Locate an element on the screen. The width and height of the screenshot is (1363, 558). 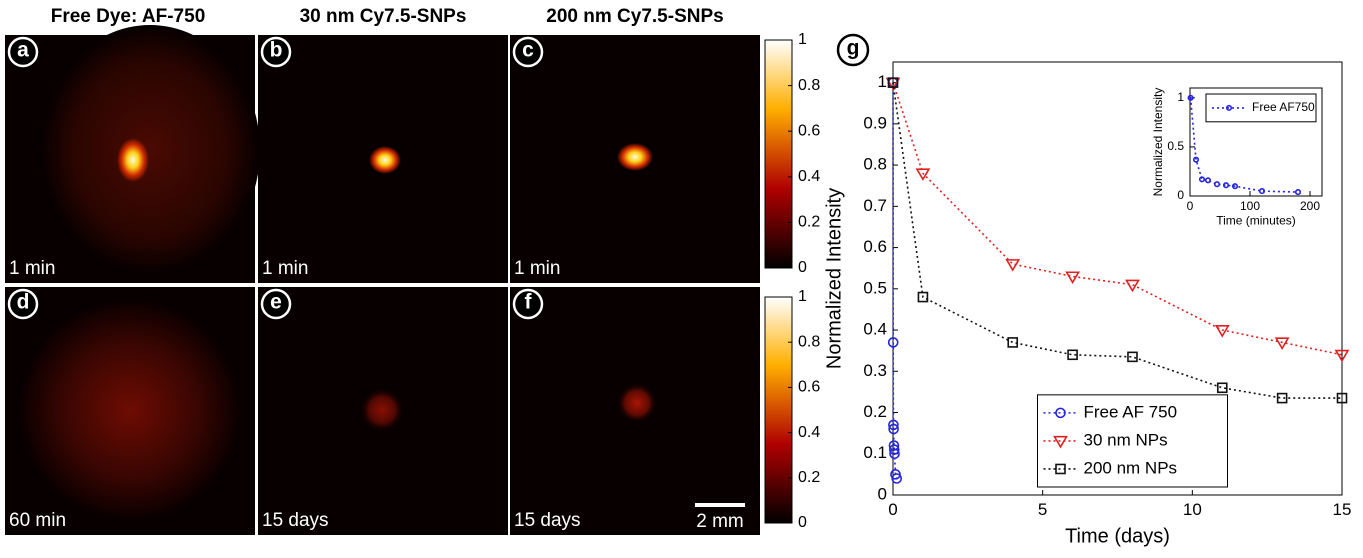
panel-letter: g is located at coordinates (853, 48).